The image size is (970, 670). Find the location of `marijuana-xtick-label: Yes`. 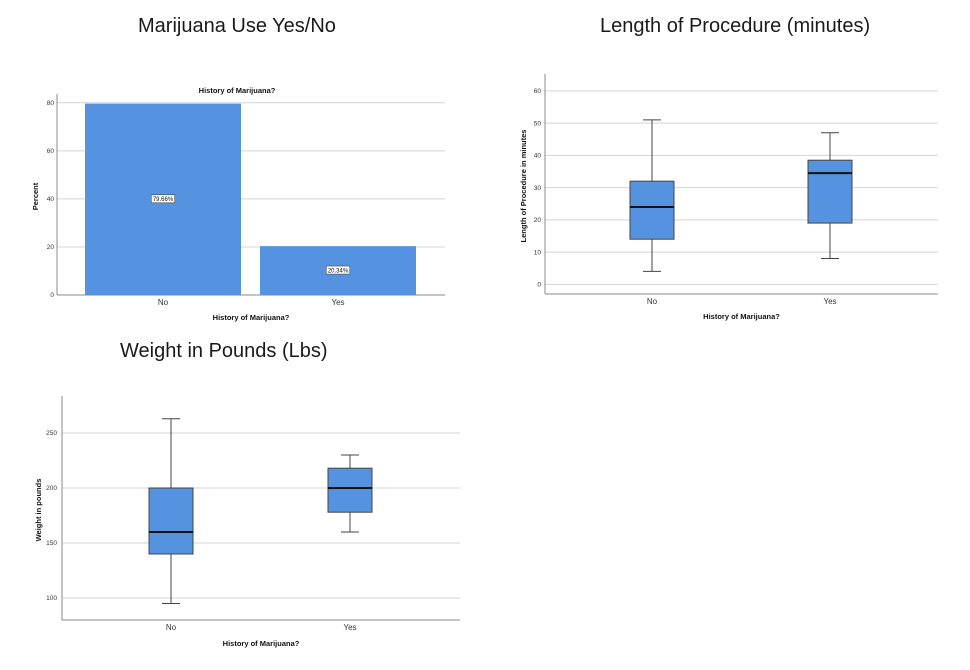

marijuana-xtick-label: Yes is located at coordinates (337, 302).